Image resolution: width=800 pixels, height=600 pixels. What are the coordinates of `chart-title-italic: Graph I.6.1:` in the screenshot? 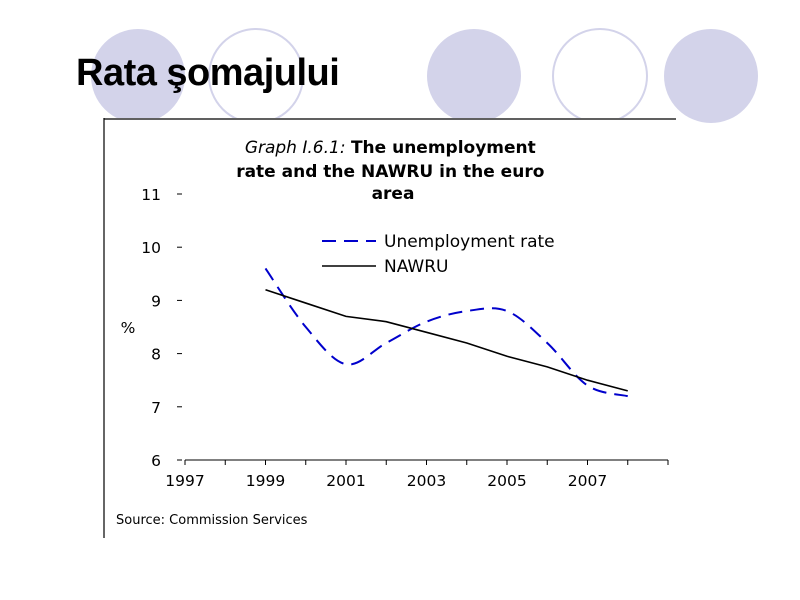 It's located at (295, 148).